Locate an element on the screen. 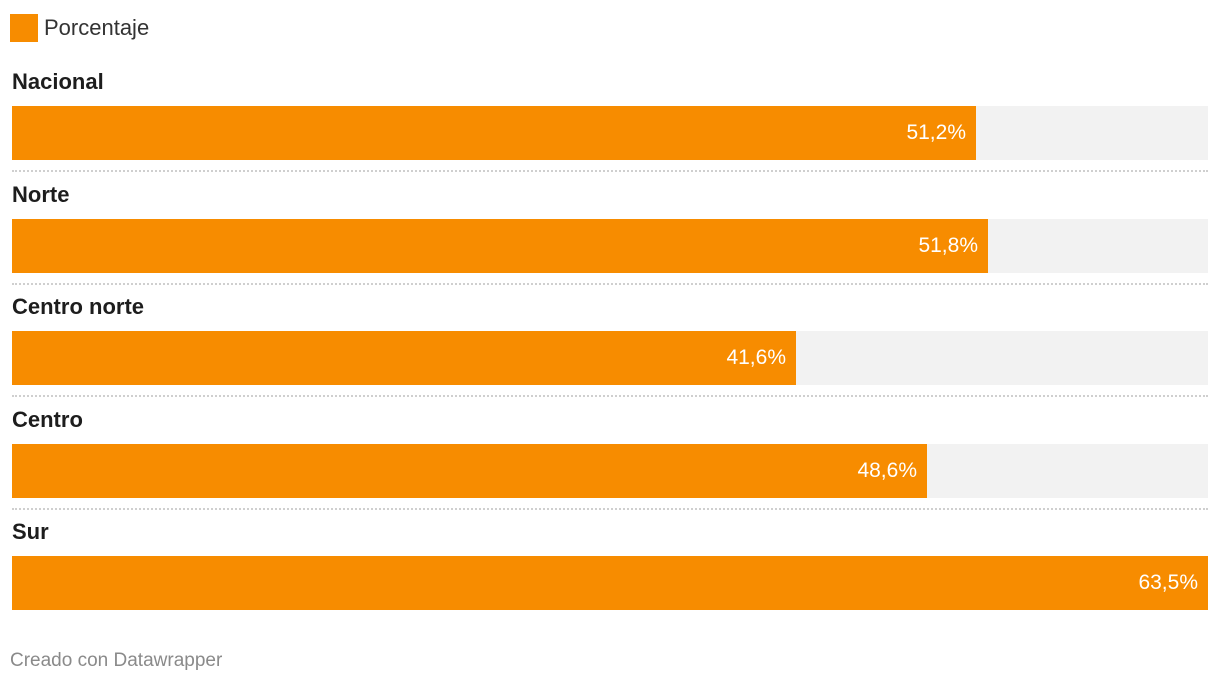  bar: 41,6% is located at coordinates (404, 358).